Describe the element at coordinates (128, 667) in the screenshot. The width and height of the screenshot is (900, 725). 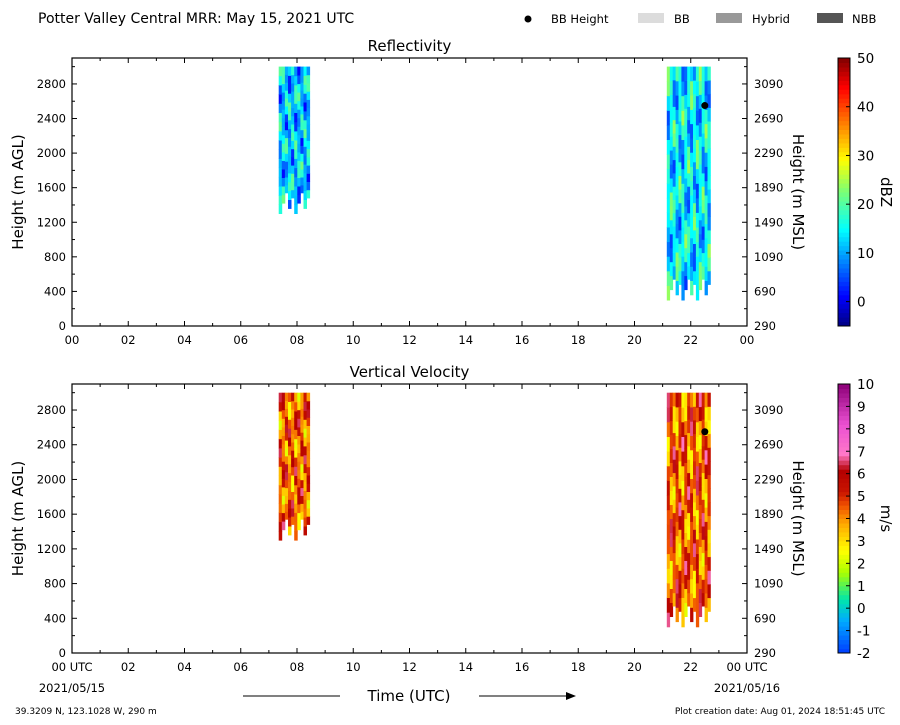
I see `x-tick-label: 02` at that location.